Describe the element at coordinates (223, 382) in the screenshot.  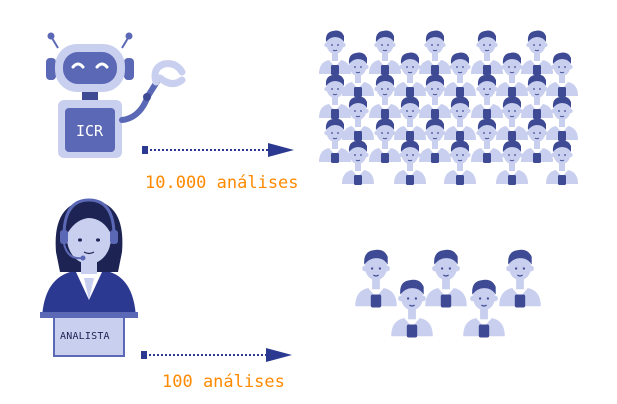
I see `analyst-count-label: 100 análises` at that location.